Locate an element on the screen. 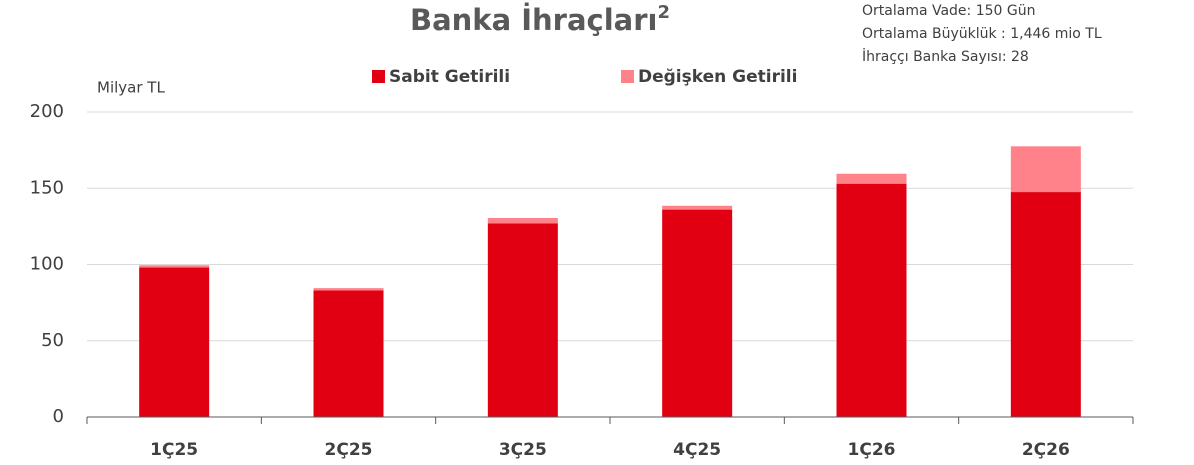 The width and height of the screenshot is (1194, 465). annotation: İhraççı Banka Sayısı: 28 is located at coordinates (945, 56).